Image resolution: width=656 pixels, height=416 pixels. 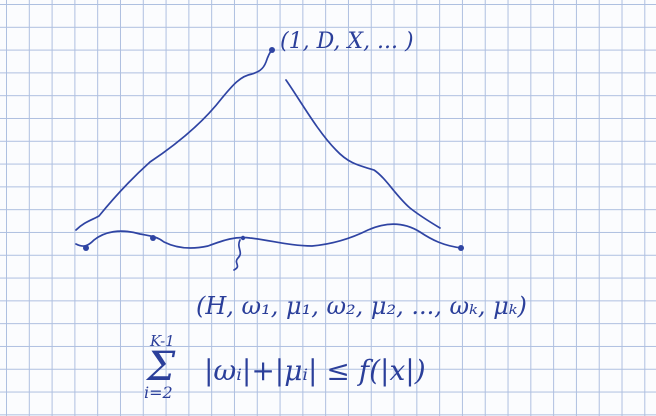 I want to click on sum-symbol: Σ, so click(x=160, y=367).